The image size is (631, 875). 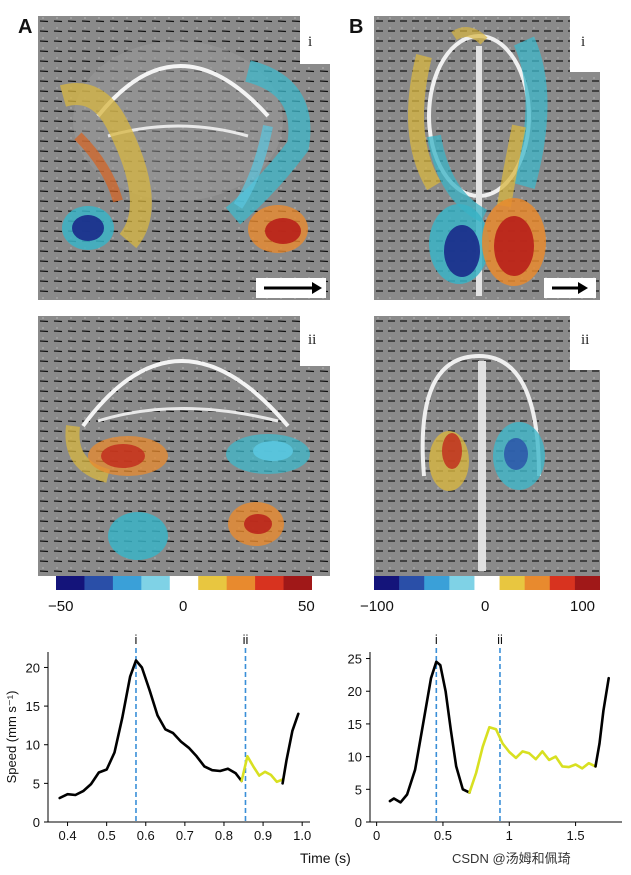 What do you see at coordinates (33, 706) in the screenshot?
I see `chart-a-y-tick-label: 15` at bounding box center [33, 706].